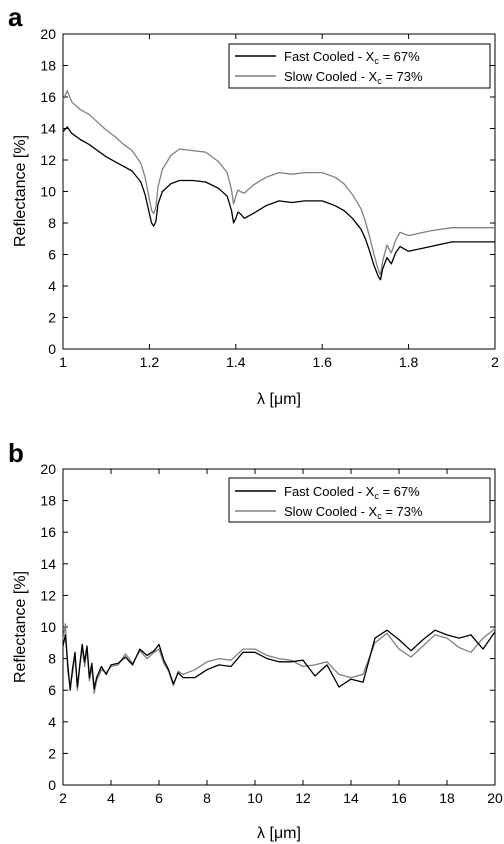 The width and height of the screenshot is (504, 844). I want to click on y-axis-label-a: Reflectance [%], so click(20, 191).